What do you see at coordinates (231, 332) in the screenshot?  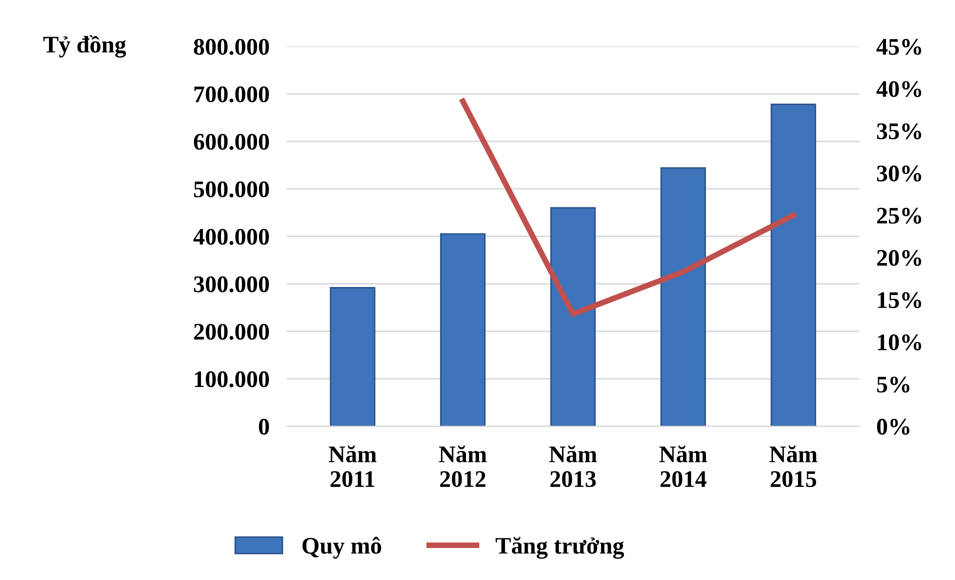 I see `y-tick-label: 200.000` at bounding box center [231, 332].